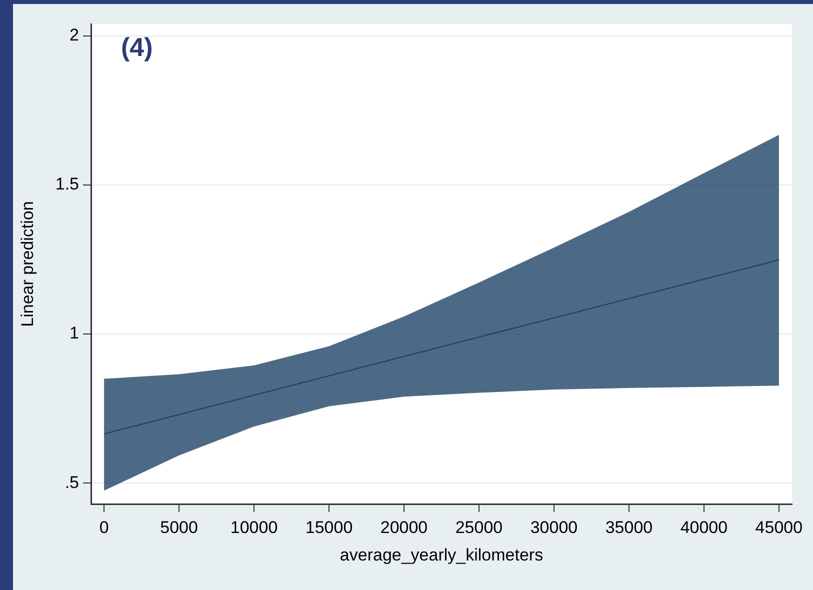 The image size is (813, 590). I want to click on y-tick-label: .5, so click(71, 482).